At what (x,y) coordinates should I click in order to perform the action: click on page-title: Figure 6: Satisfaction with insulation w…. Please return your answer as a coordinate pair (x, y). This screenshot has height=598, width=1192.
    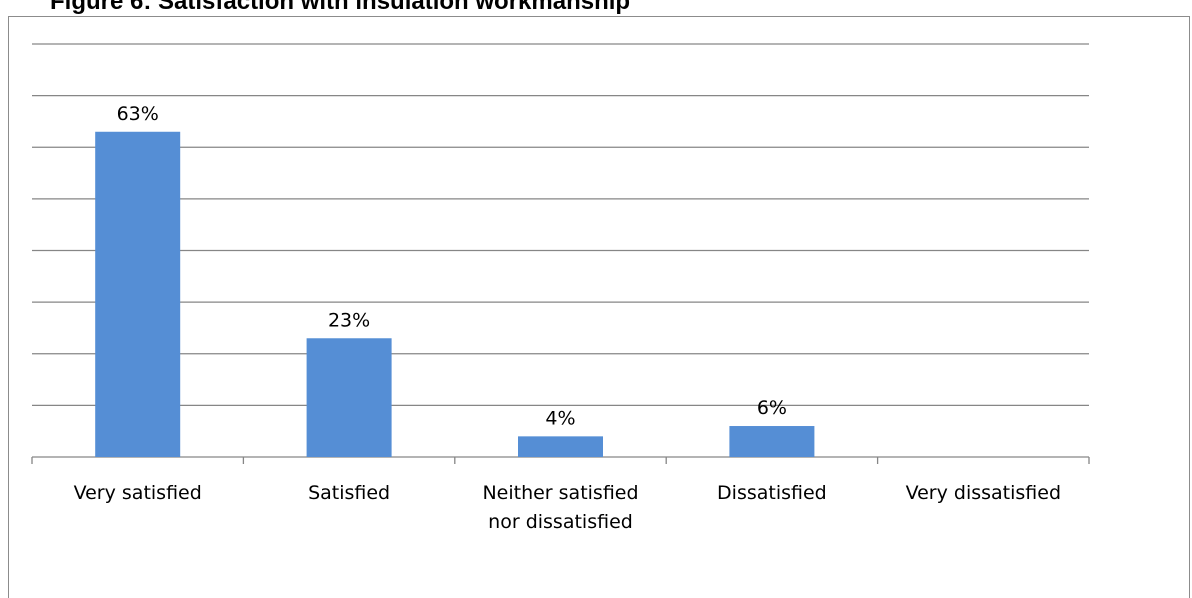
    Looking at the image, I should click on (340, 7).